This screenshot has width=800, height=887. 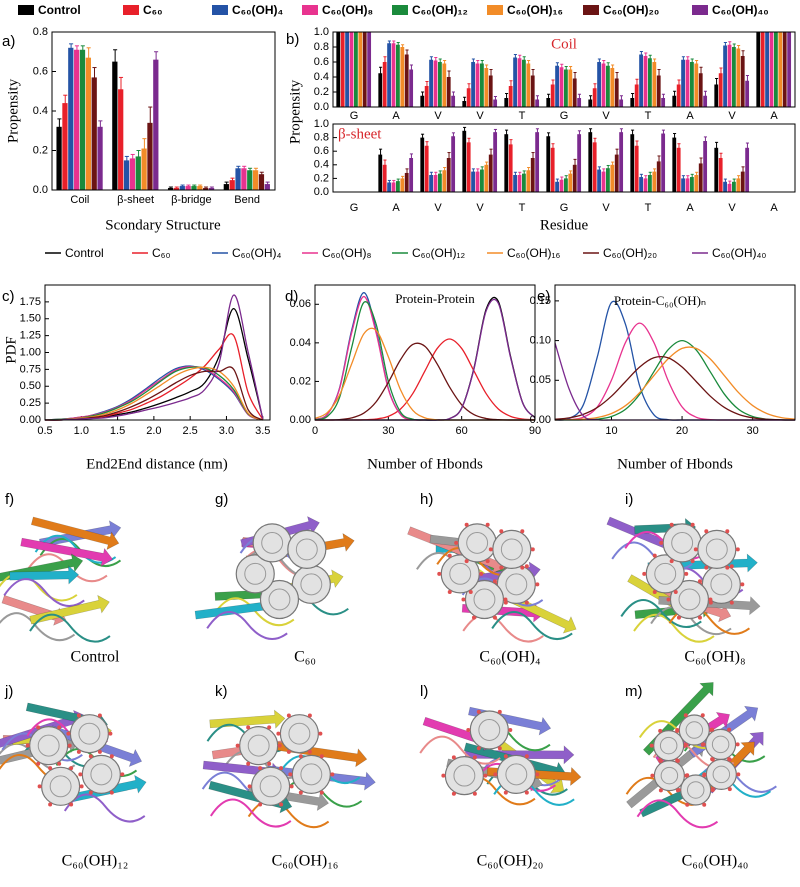 I want to click on y-tick-label: 0.02, so click(x=300, y=381).